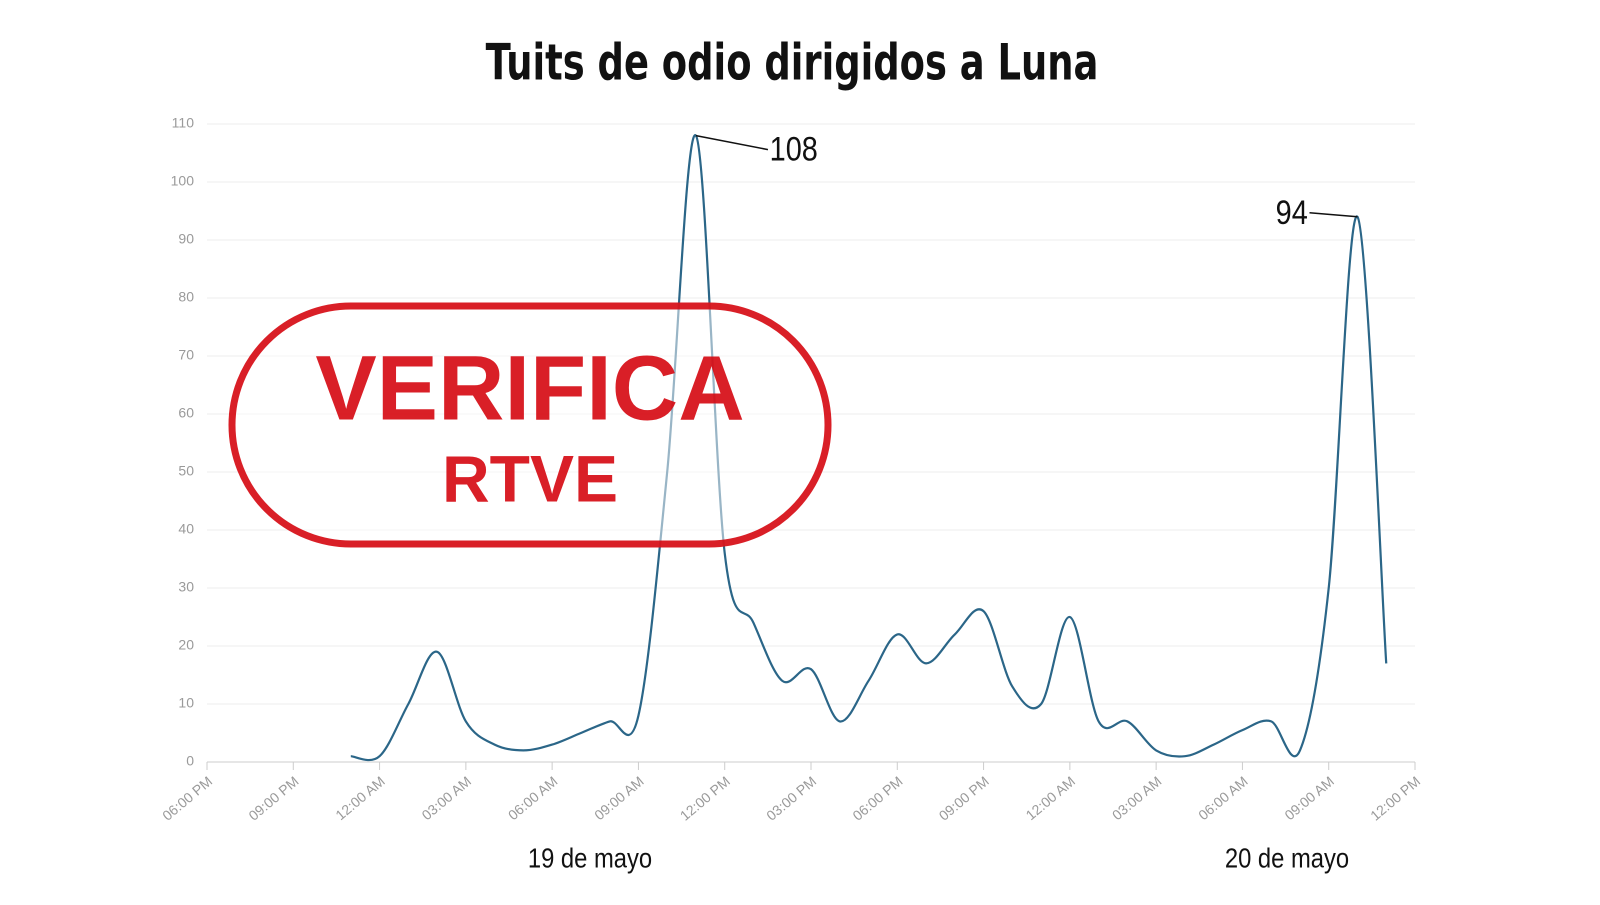 This screenshot has width=1600, height=905. Describe the element at coordinates (529, 388) in the screenshot. I see `watermark-text: VERIFICA` at that location.